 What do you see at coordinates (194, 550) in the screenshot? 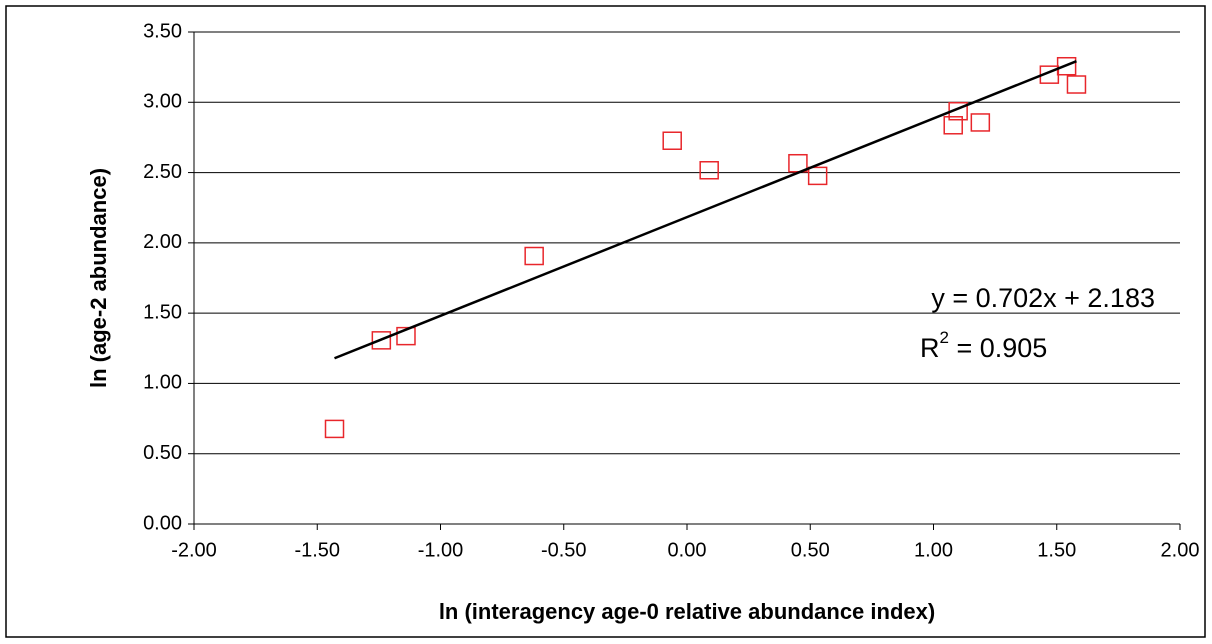
I see `x-tick-label: -2.00` at bounding box center [194, 550].